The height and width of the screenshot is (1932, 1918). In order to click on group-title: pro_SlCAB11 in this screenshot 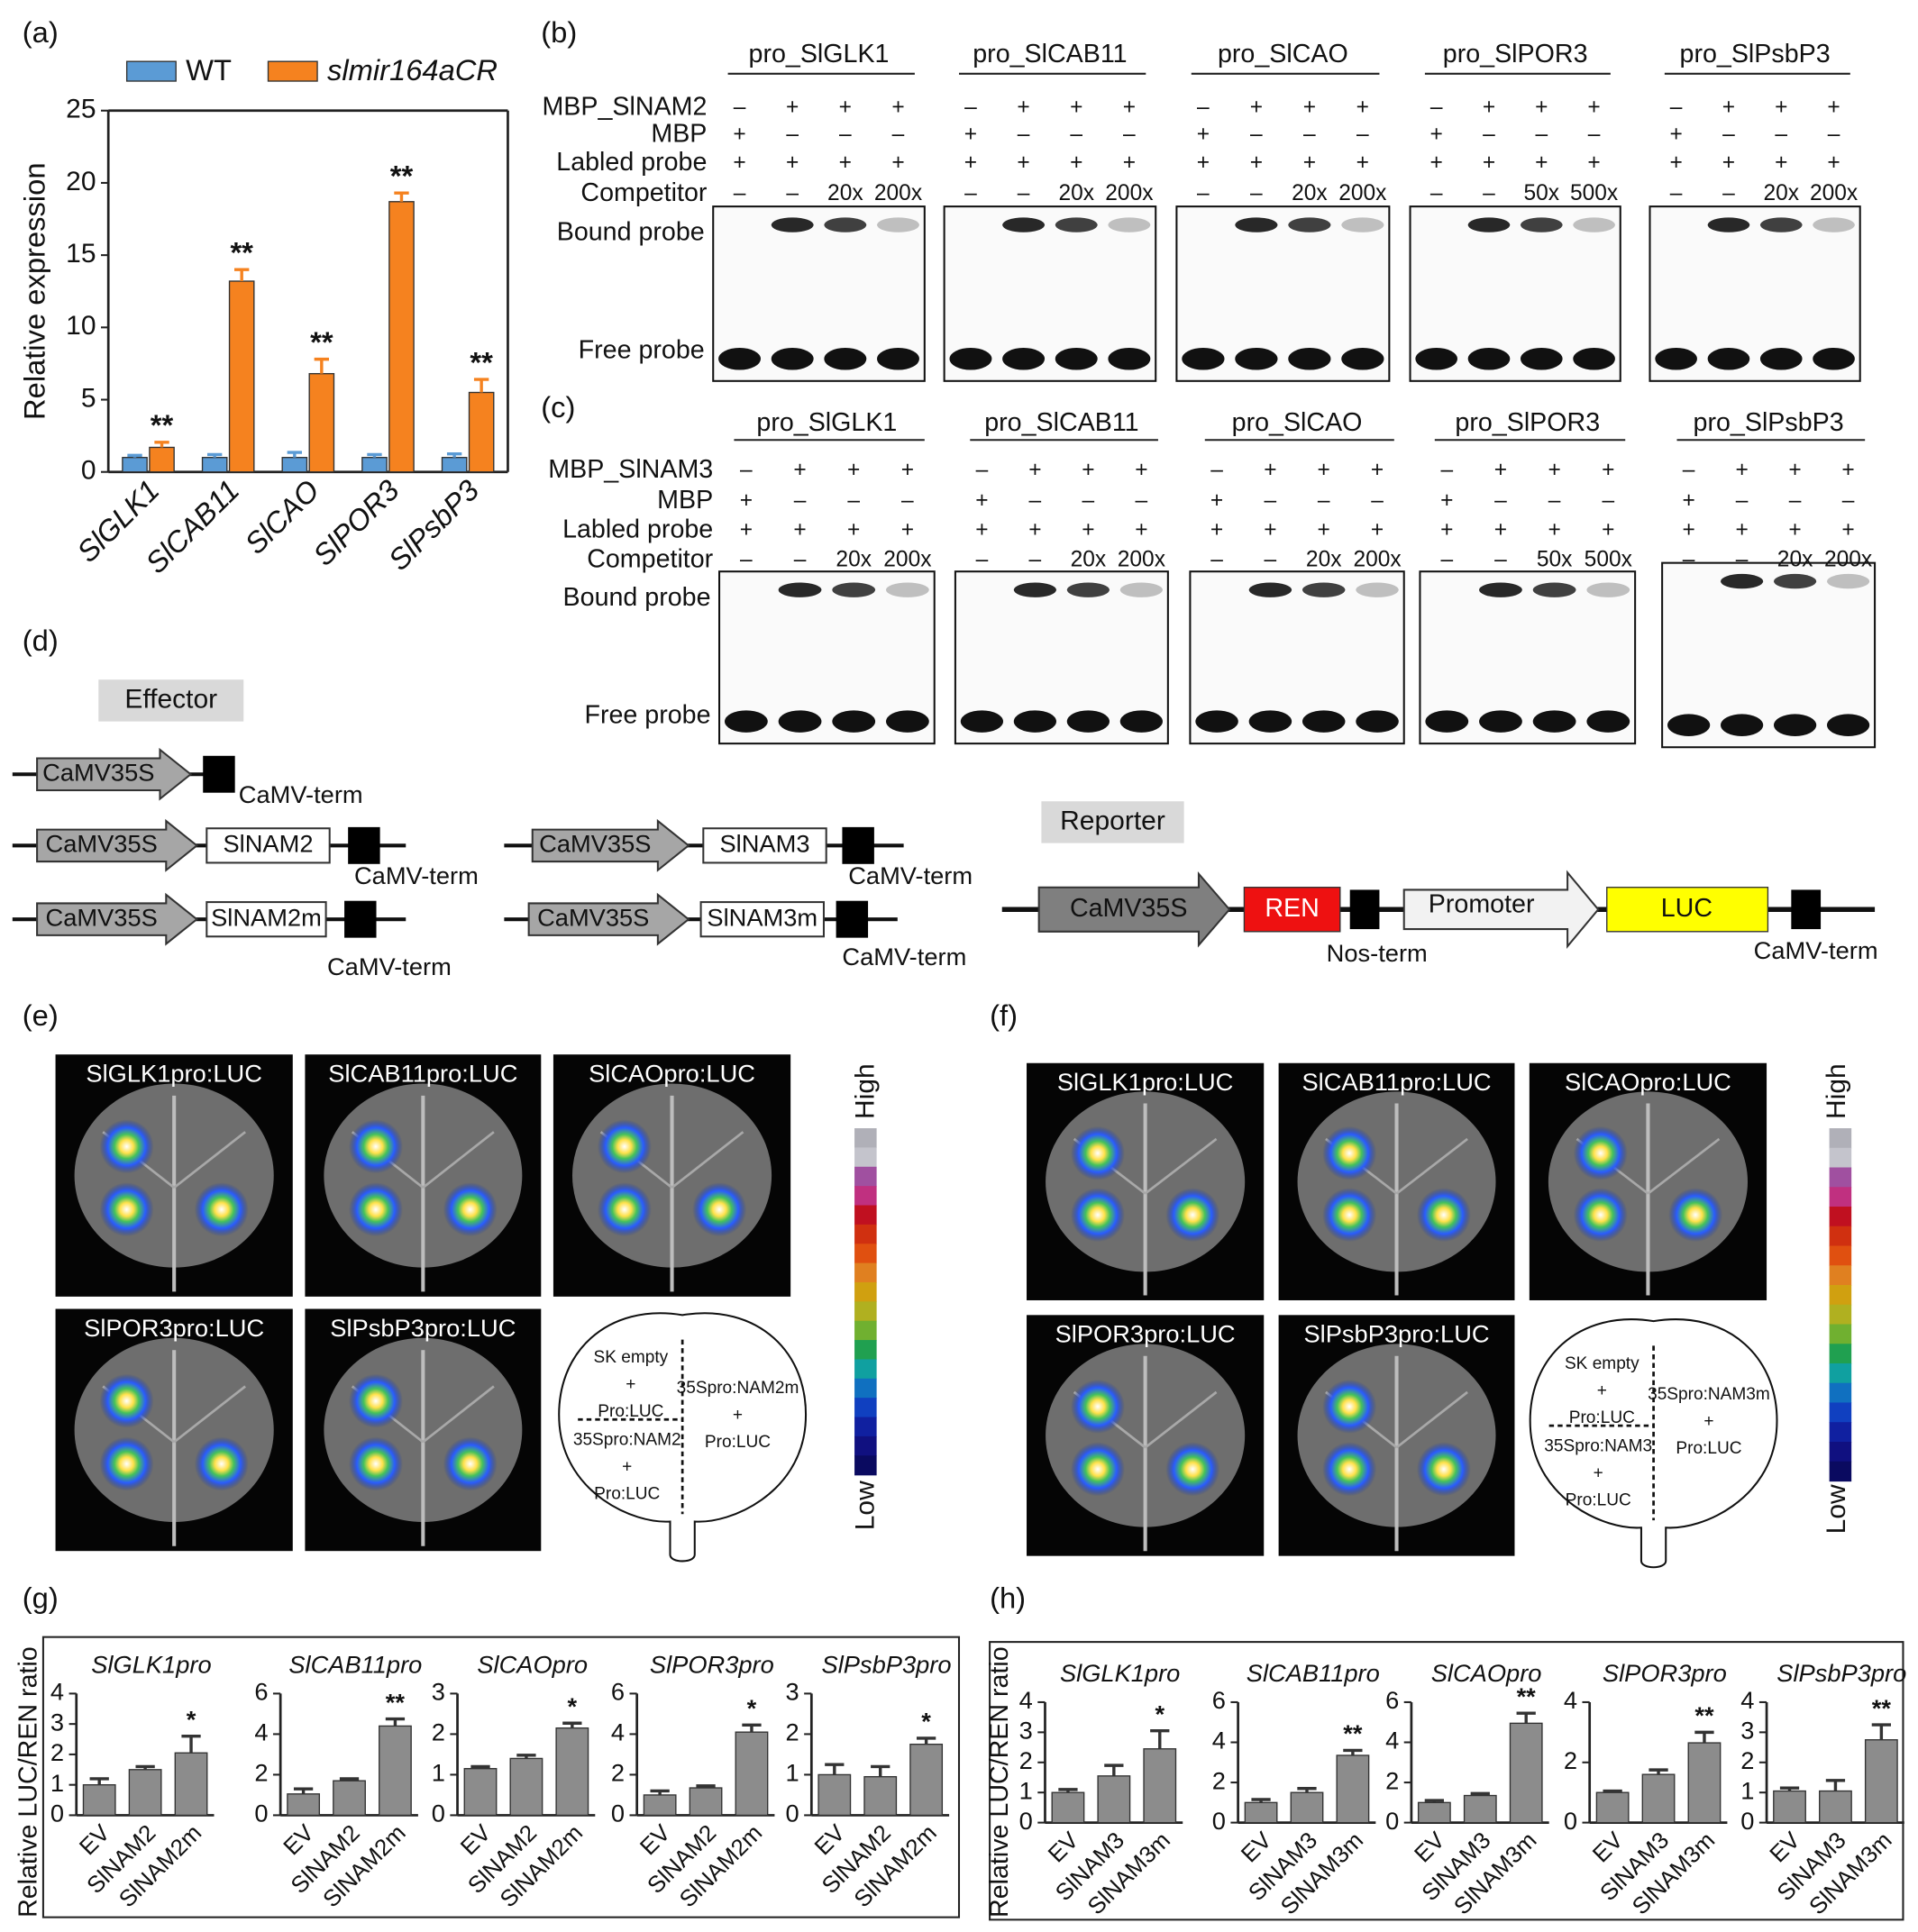, I will do `click(1050, 54)`.